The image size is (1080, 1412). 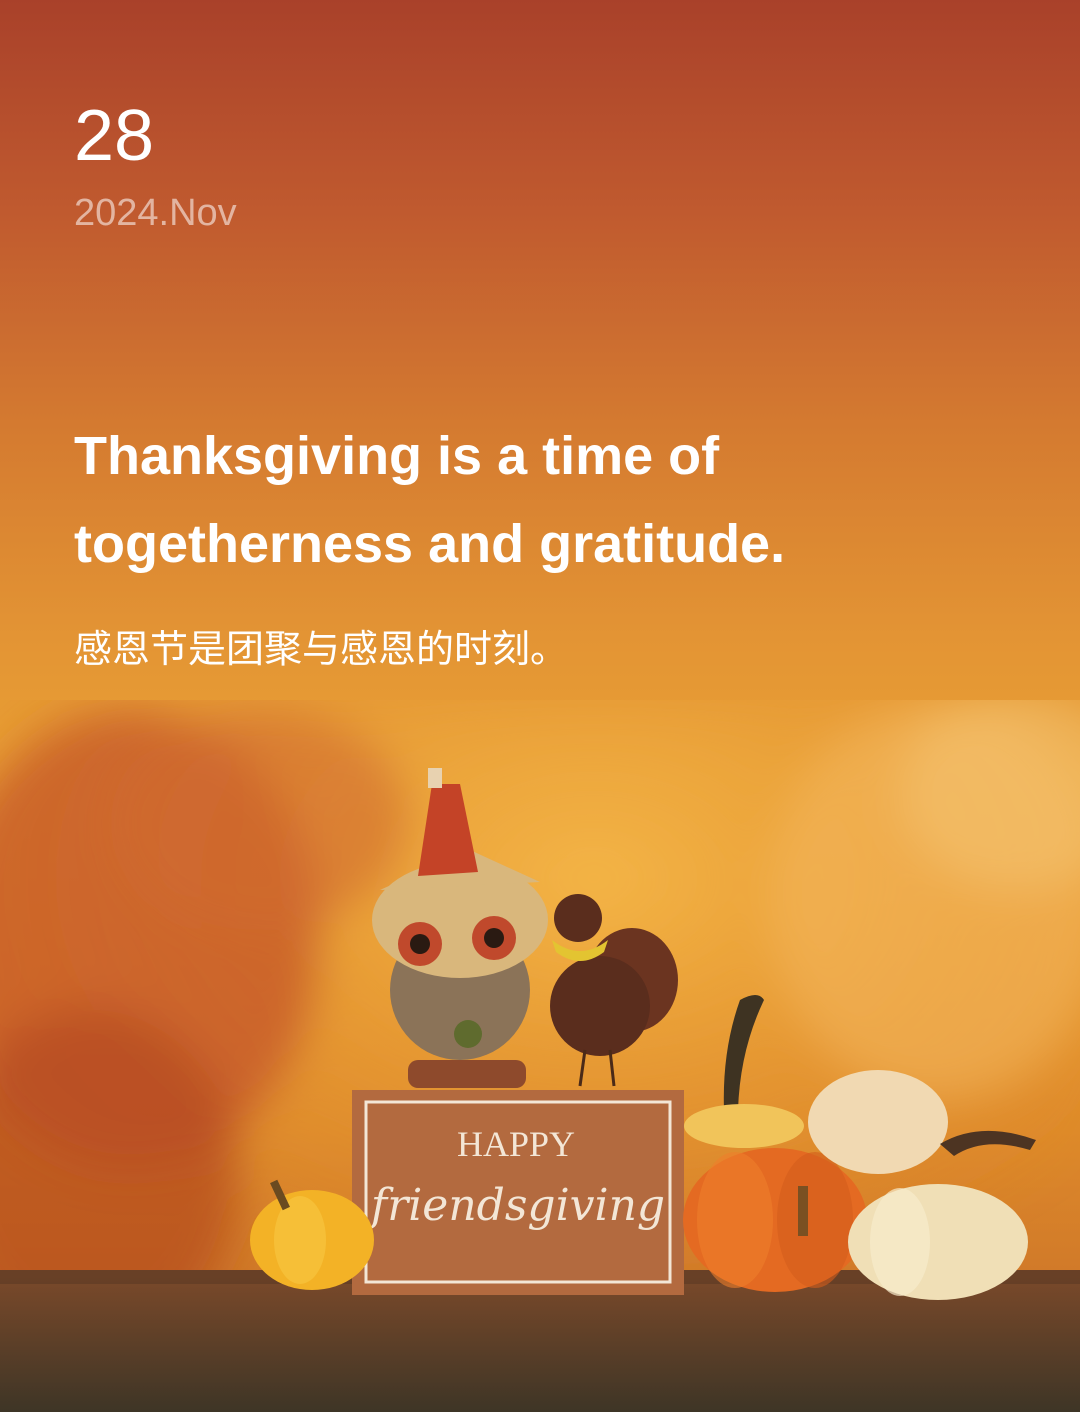 I want to click on owl-figure, so click(x=460, y=928).